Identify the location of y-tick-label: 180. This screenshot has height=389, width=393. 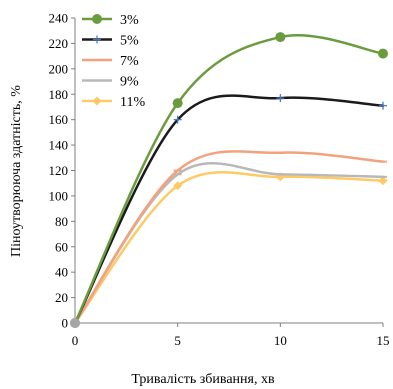
(59, 94).